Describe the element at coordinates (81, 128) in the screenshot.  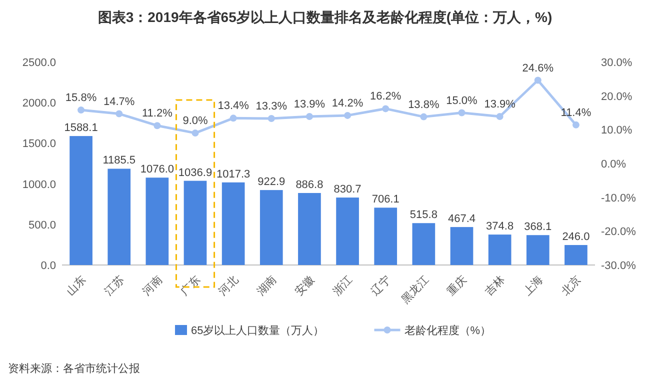
I see `data-label: 1588.1` at that location.